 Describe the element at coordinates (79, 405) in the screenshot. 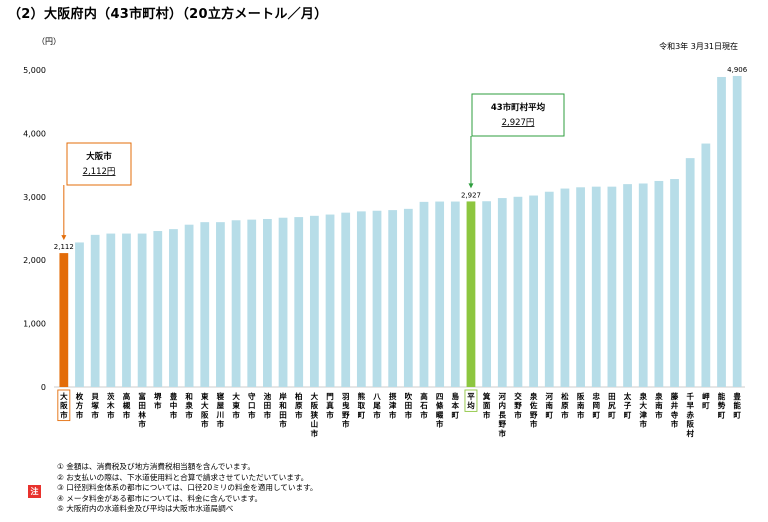

I see `category-label: 枚方市` at that location.